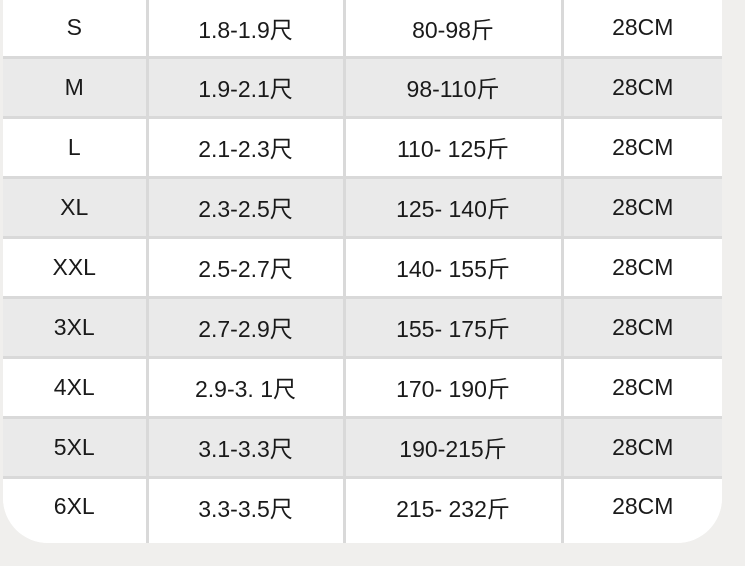  I want to click on table-row: 6XL 3.3-3.5尺 215- 232斤 28CM, so click(362, 509).